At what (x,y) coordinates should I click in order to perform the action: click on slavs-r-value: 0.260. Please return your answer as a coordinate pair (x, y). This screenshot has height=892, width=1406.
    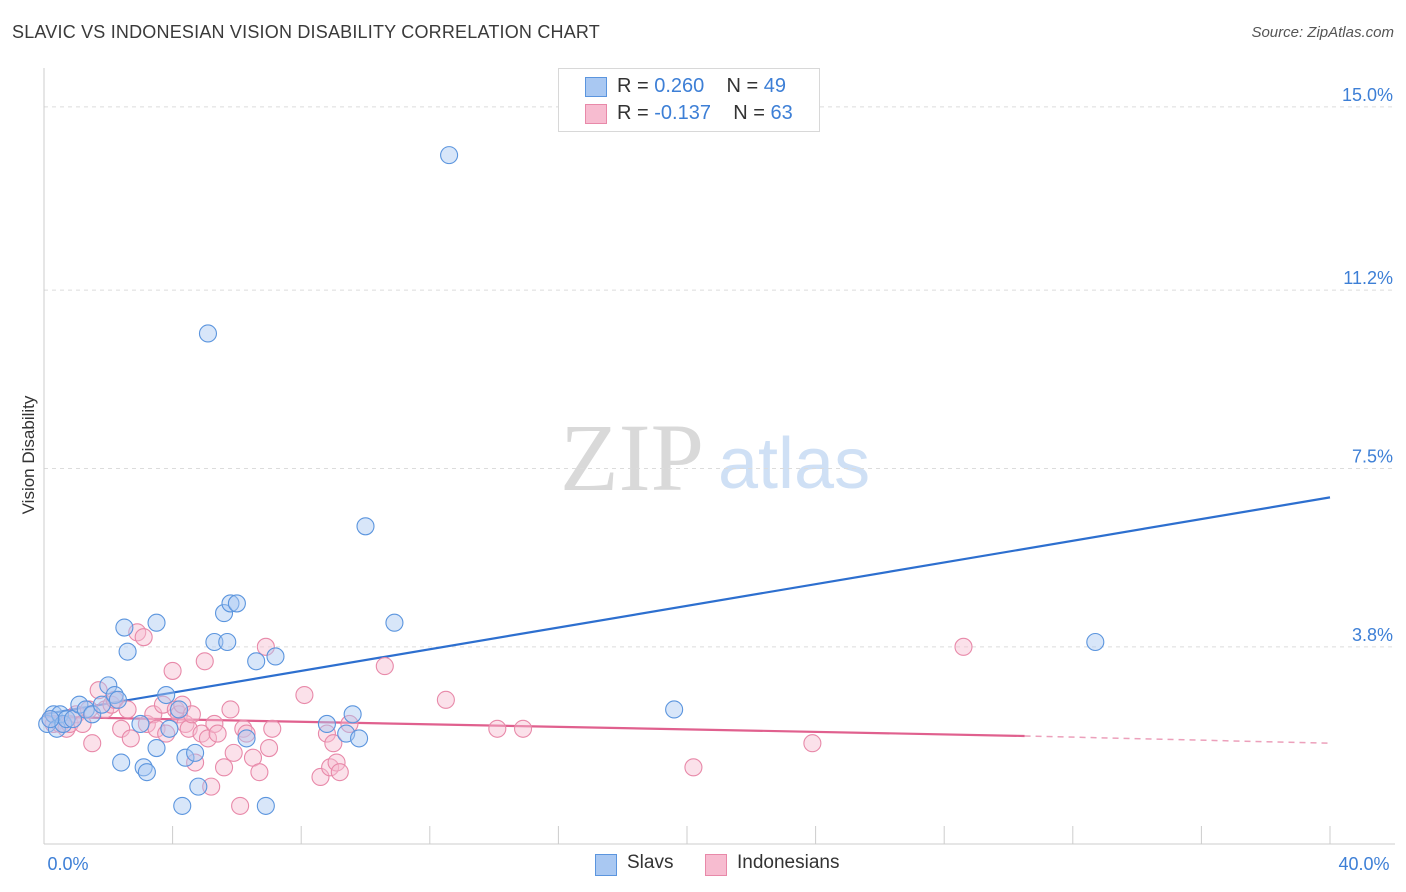
    Looking at the image, I should click on (679, 86).